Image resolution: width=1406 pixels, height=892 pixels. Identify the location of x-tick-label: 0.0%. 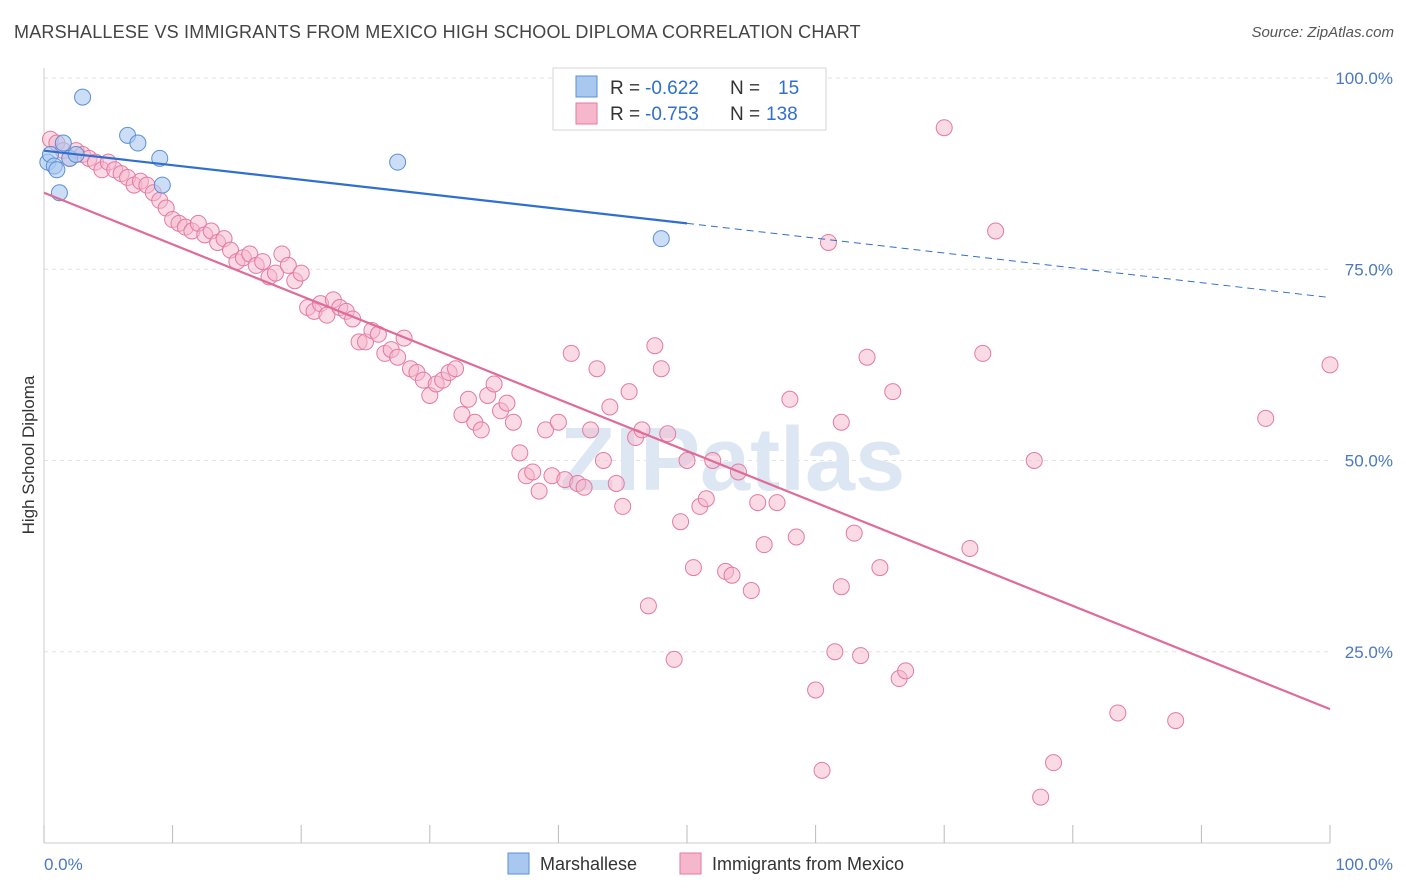
(63, 864).